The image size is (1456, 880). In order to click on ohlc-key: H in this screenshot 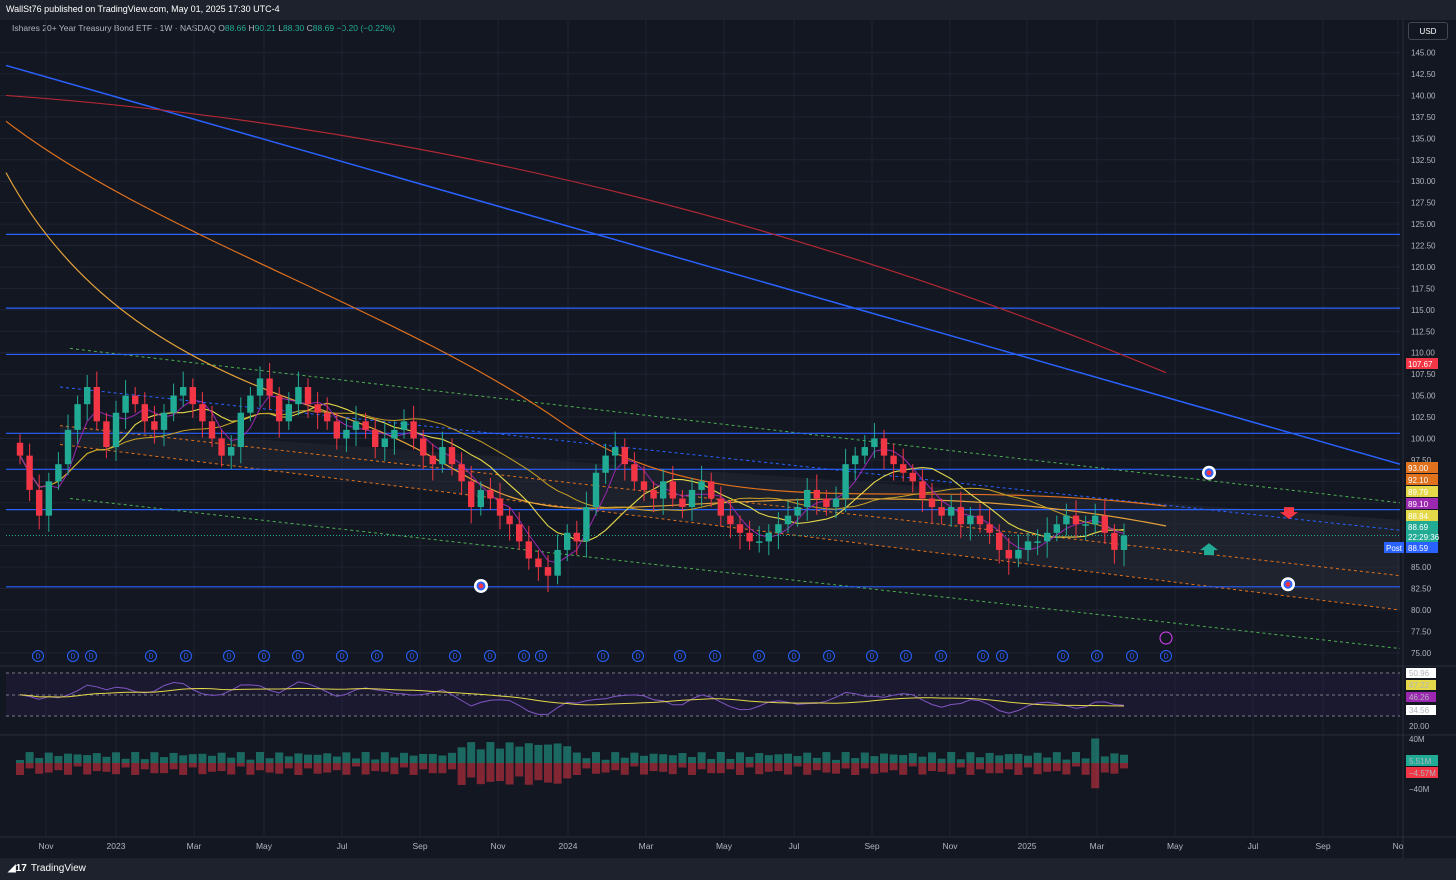, I will do `click(250, 28)`.